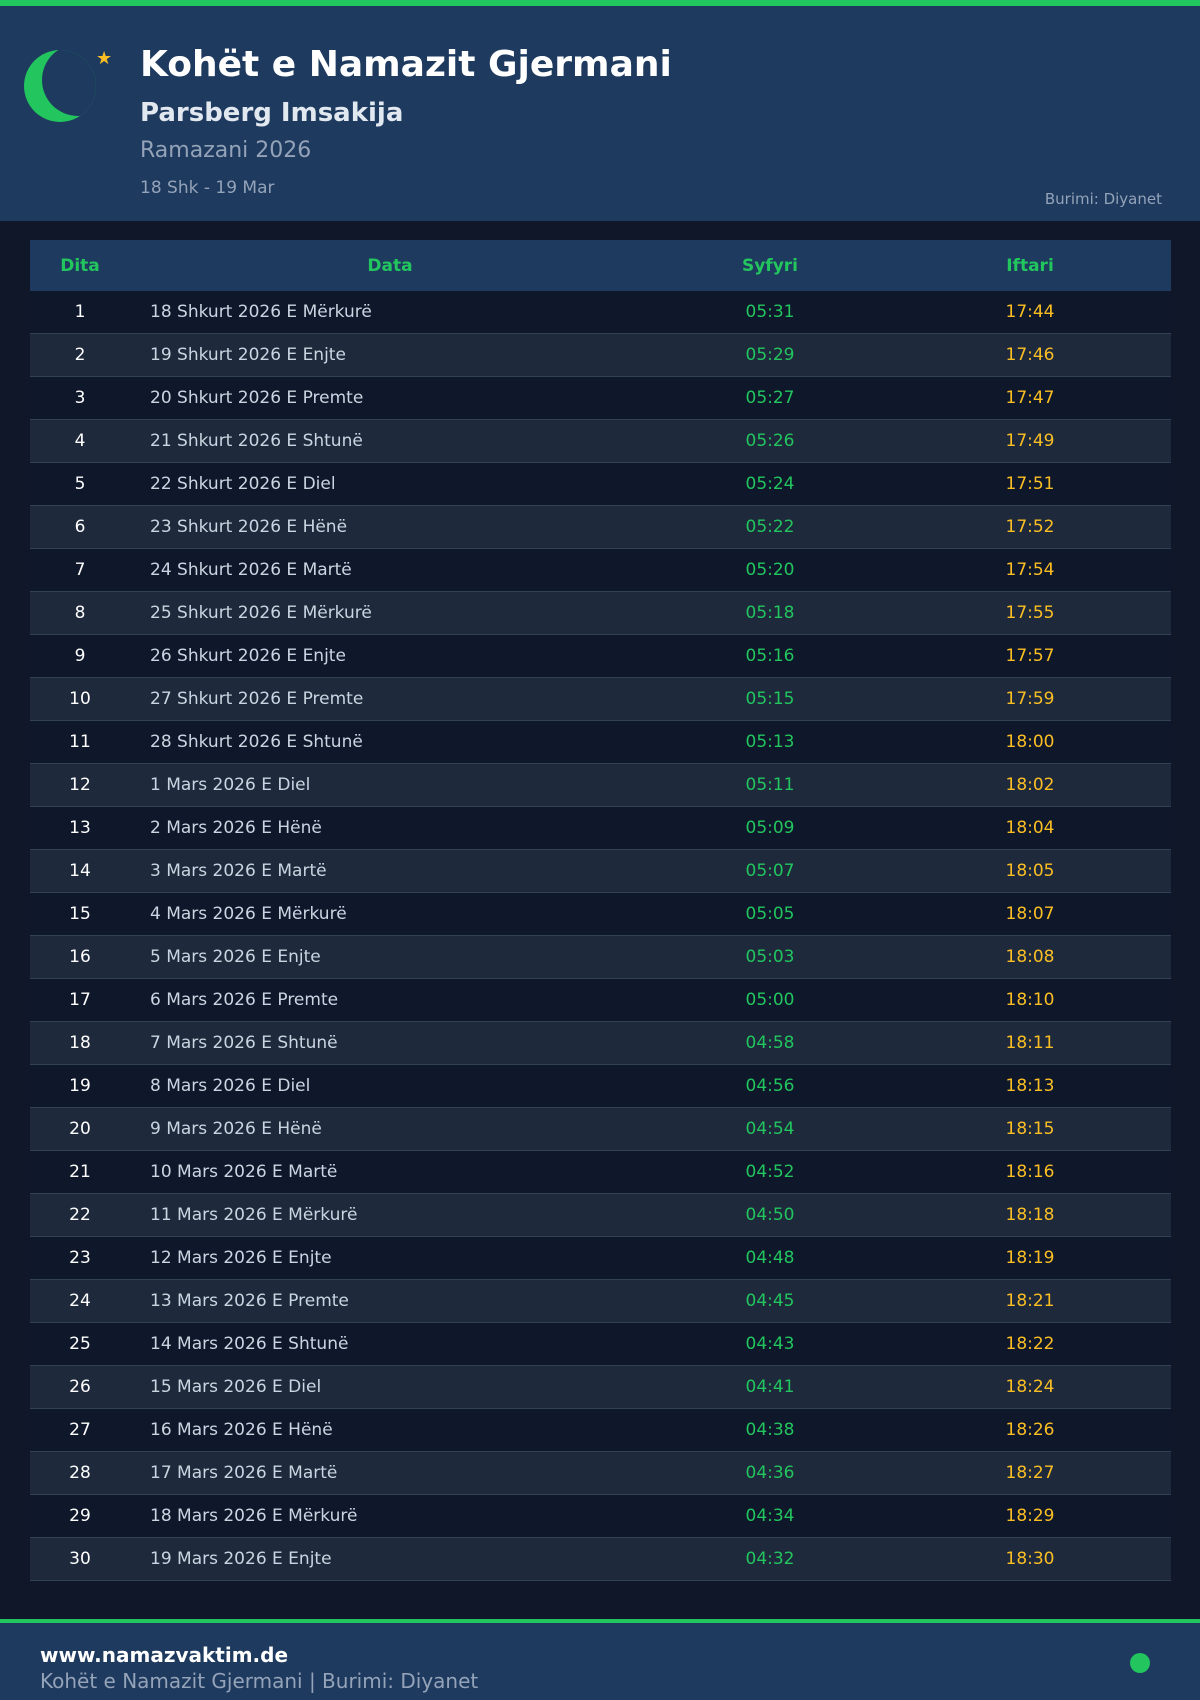  What do you see at coordinates (257, 398) in the screenshot?
I see `date-cell: 20 Shkurt 2026 E Premte` at bounding box center [257, 398].